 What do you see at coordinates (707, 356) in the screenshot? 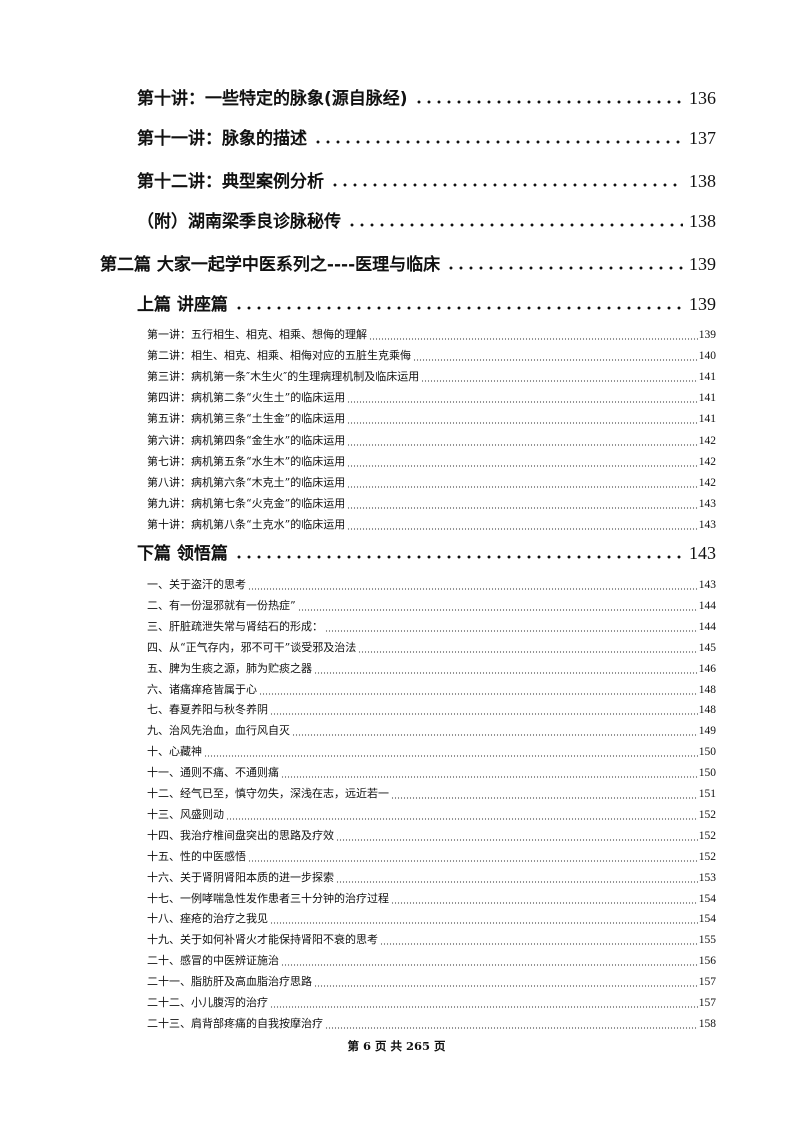
I see `entry-page-number: 140` at bounding box center [707, 356].